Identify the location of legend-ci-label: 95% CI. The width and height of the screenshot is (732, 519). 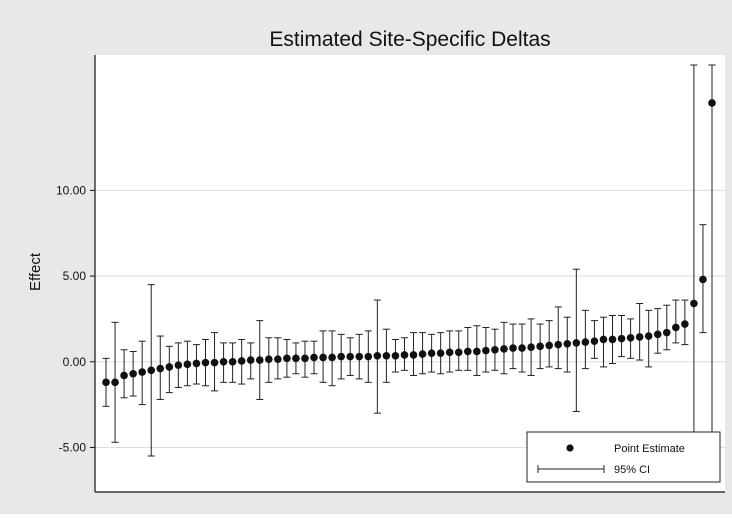
(632, 470).